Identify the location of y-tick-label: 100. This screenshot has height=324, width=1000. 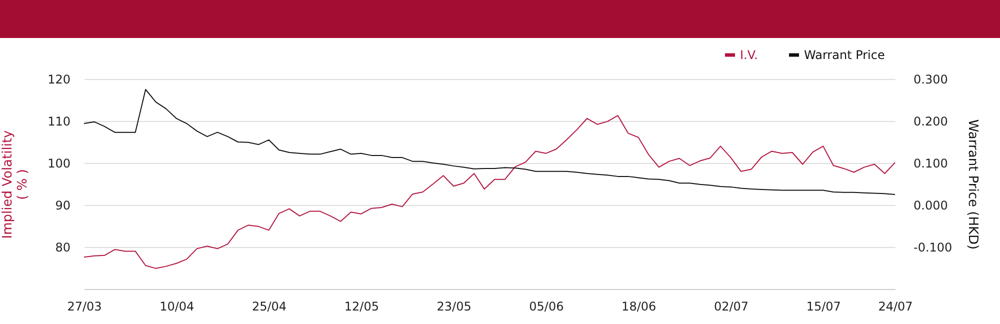
(59, 163).